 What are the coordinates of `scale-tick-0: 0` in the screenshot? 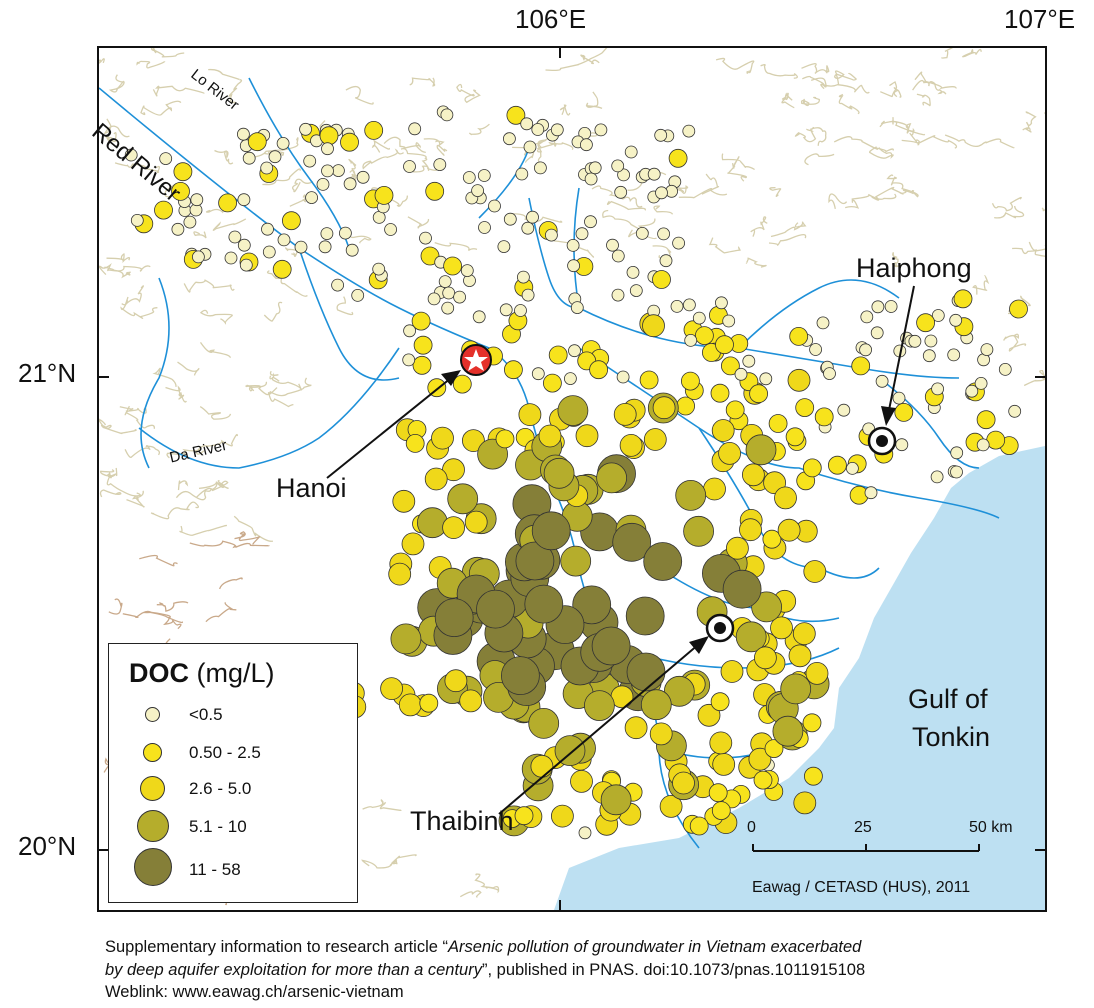 It's located at (751, 827).